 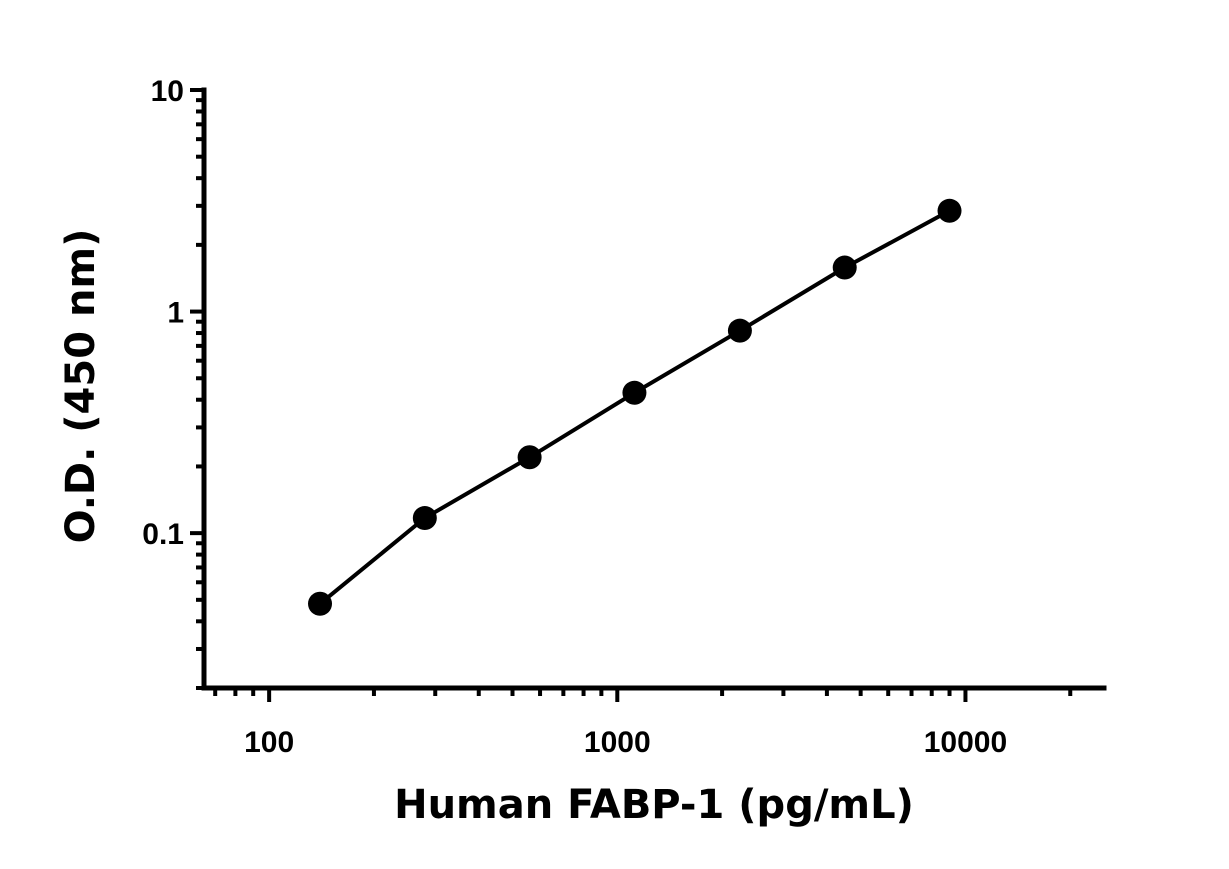 I want to click on y-tick-label: 1, so click(x=175, y=313).